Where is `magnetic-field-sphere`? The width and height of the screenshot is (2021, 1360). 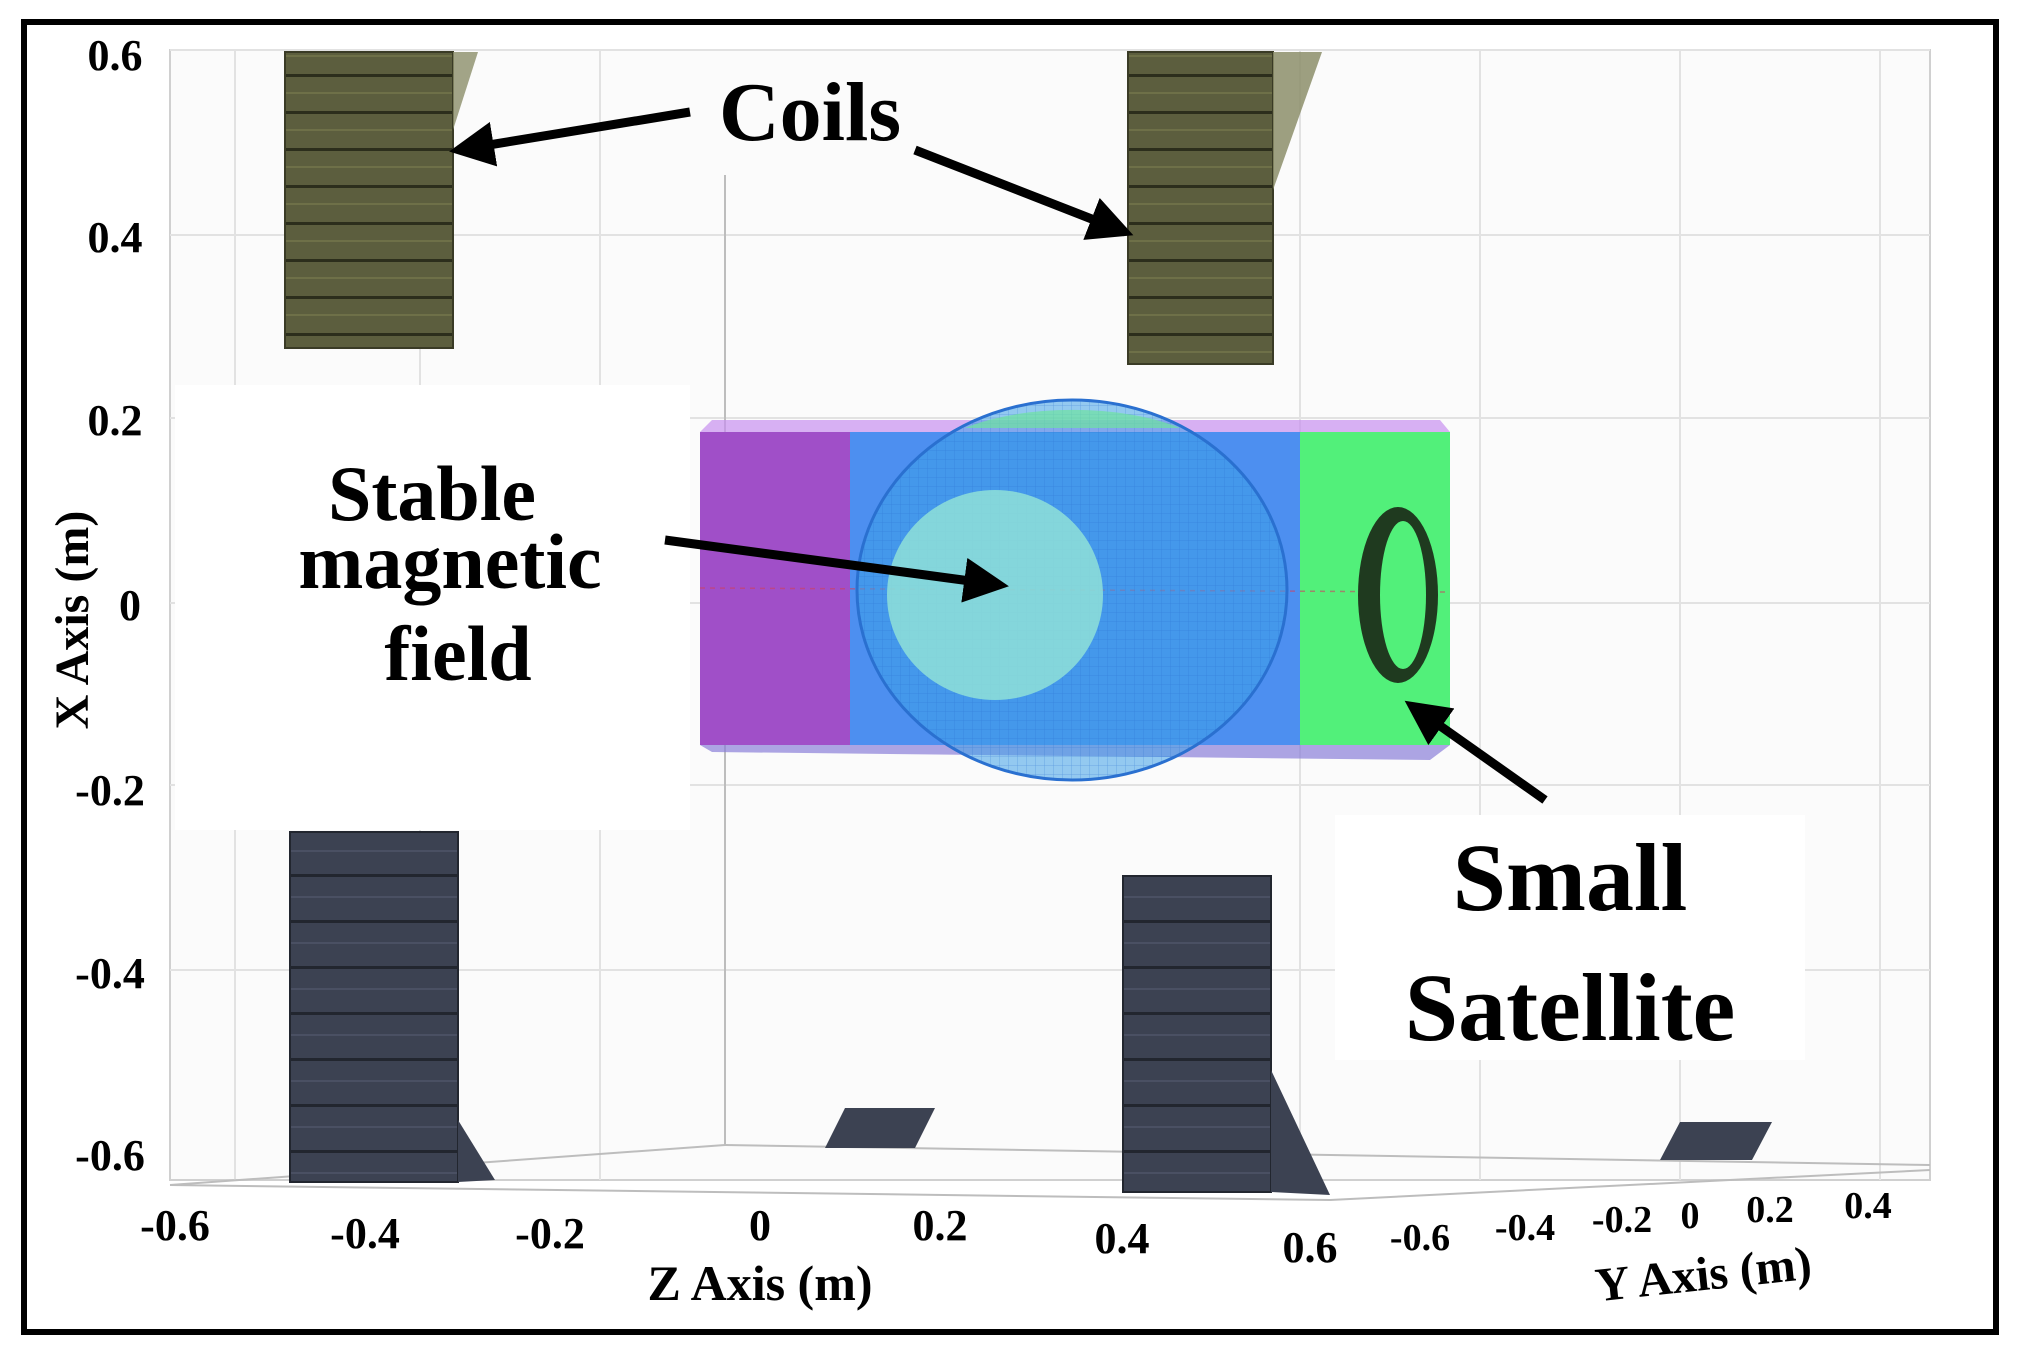 magnetic-field-sphere is located at coordinates (1072, 590).